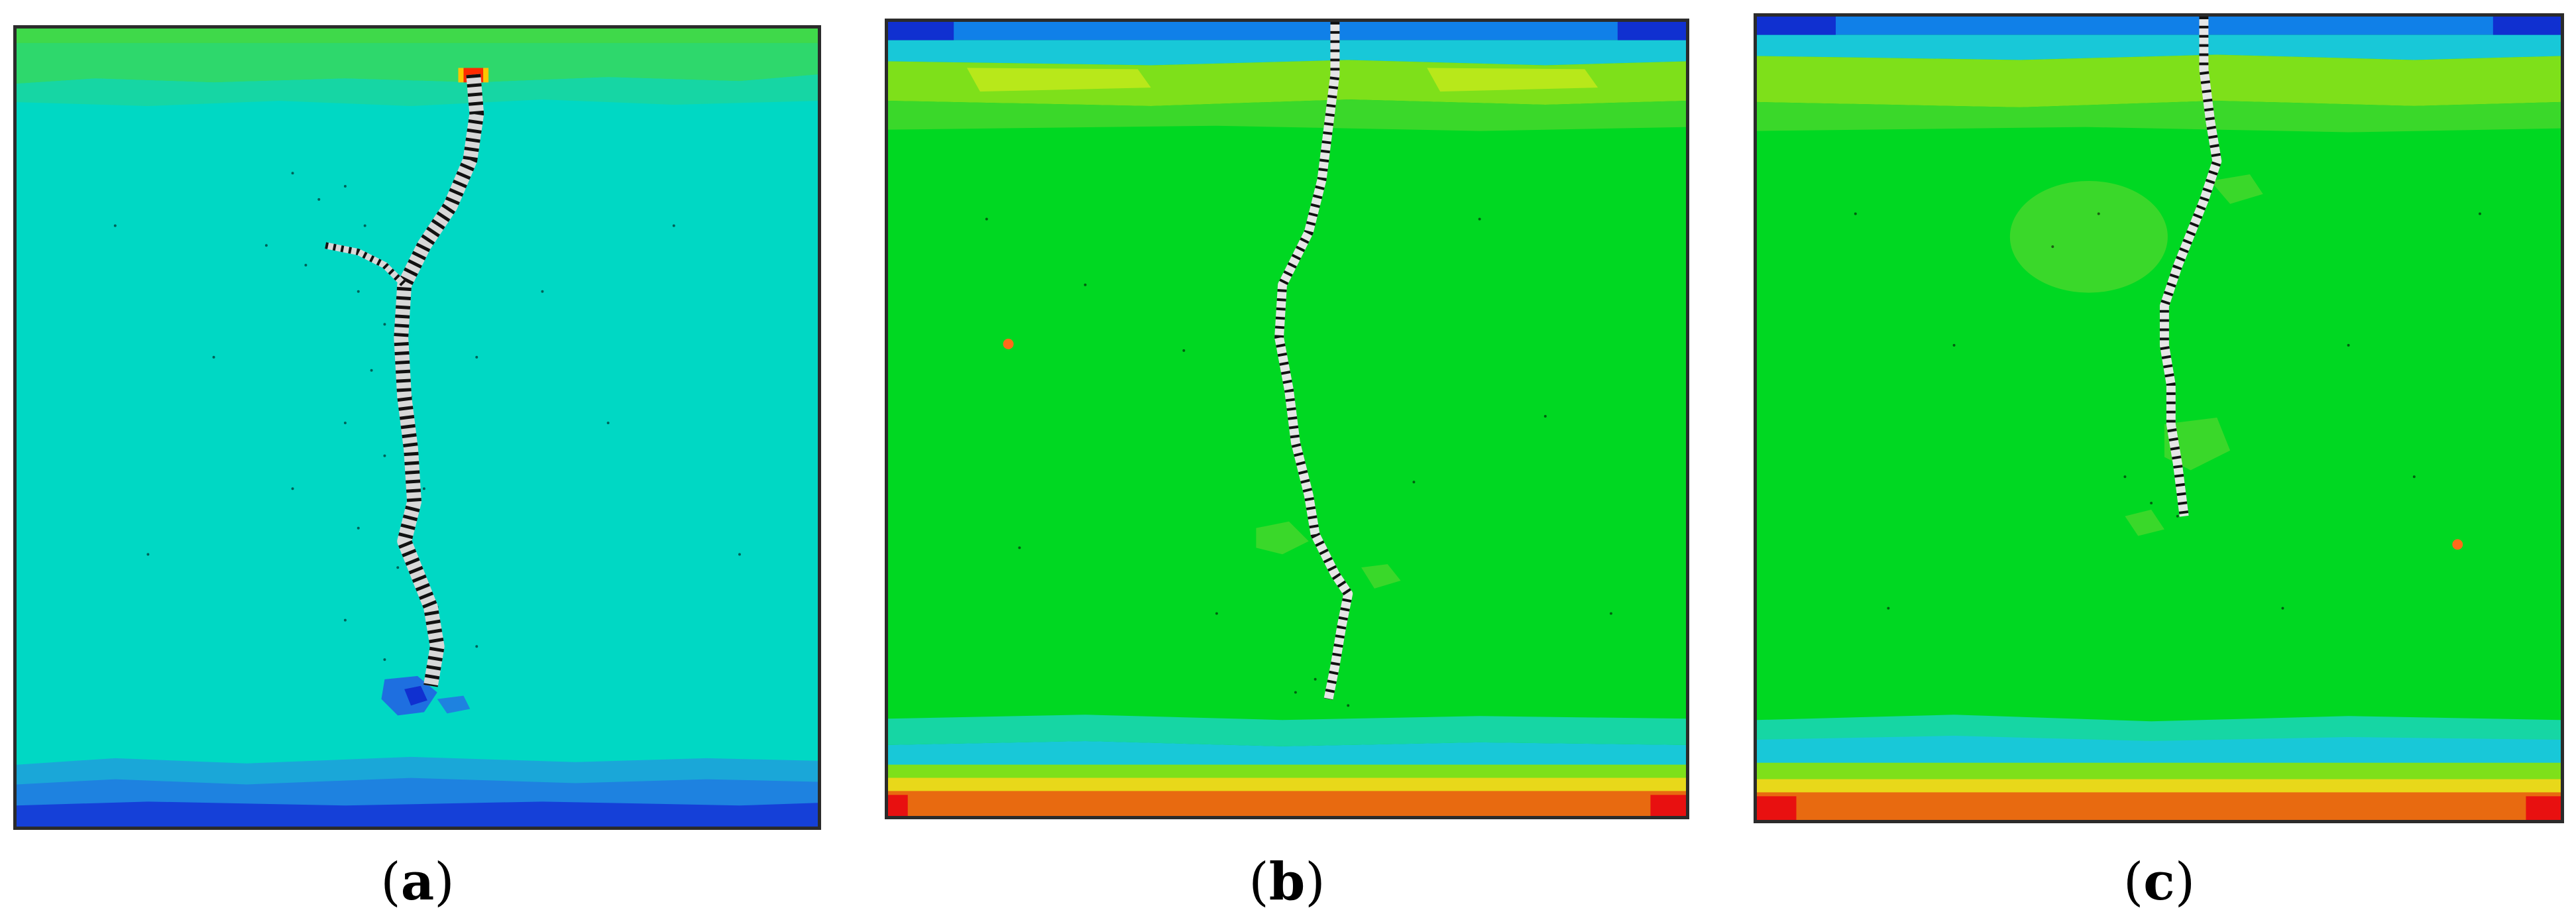  I want to click on panel-a-label: a, so click(417, 882).